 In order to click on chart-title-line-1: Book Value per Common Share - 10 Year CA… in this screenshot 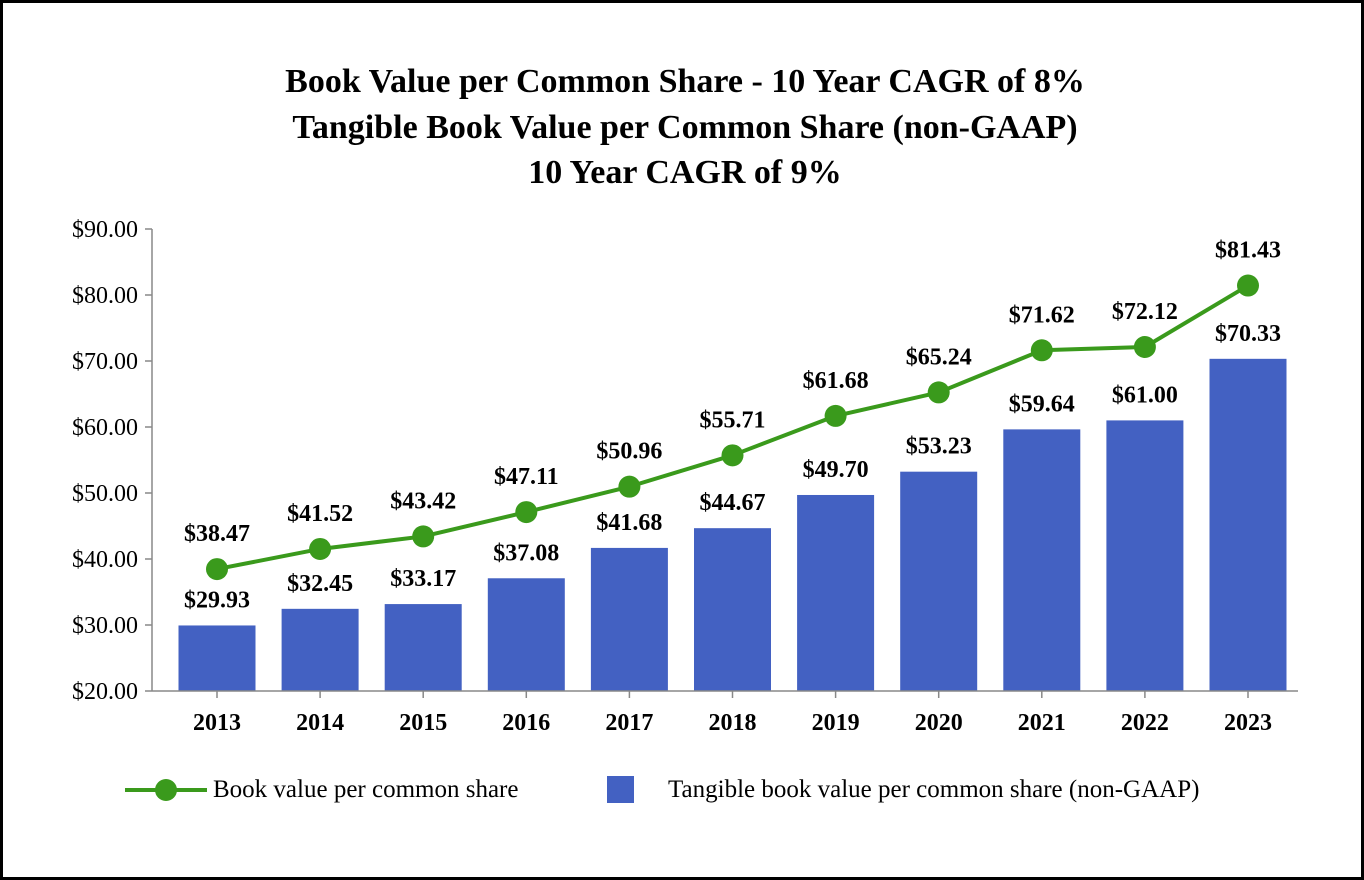, I will do `click(685, 81)`.